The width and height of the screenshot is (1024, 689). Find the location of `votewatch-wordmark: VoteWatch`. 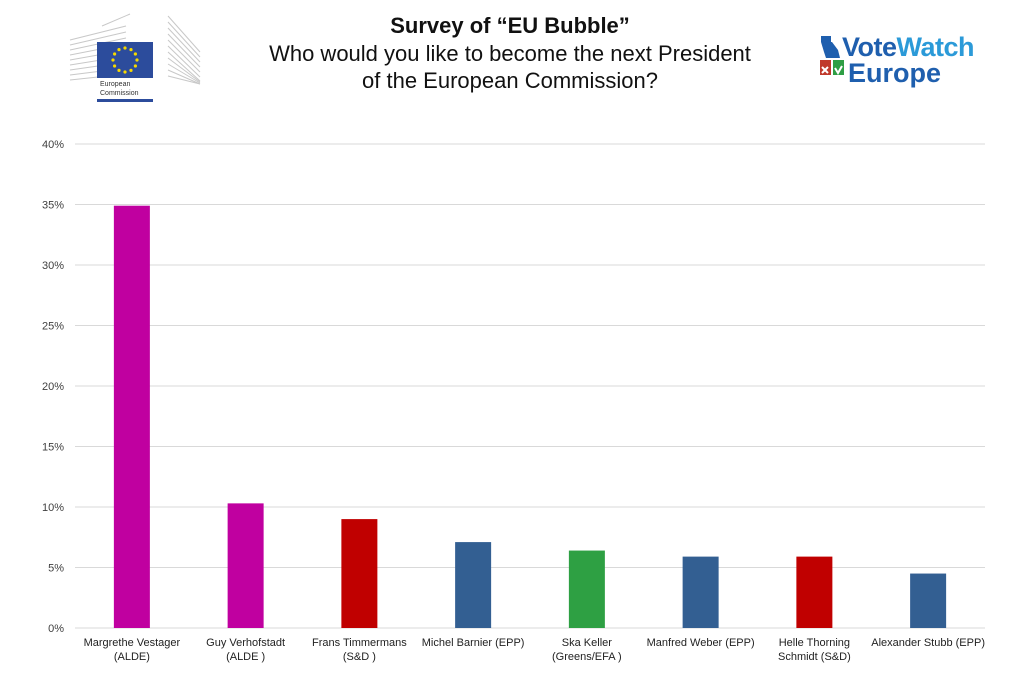

votewatch-wordmark: VoteWatch is located at coordinates (908, 47).